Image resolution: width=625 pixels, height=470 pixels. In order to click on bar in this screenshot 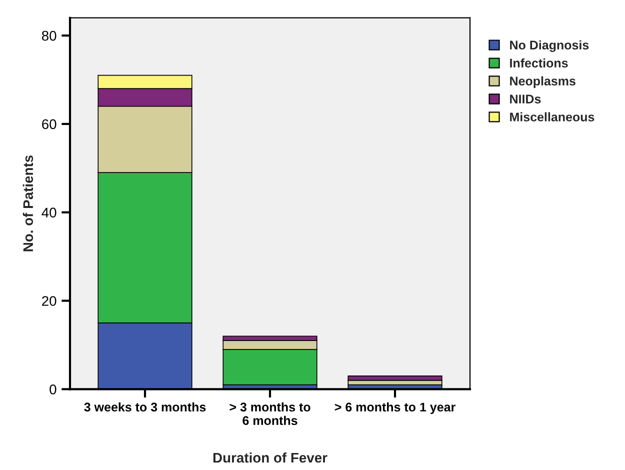, I will do `click(395, 378)`.